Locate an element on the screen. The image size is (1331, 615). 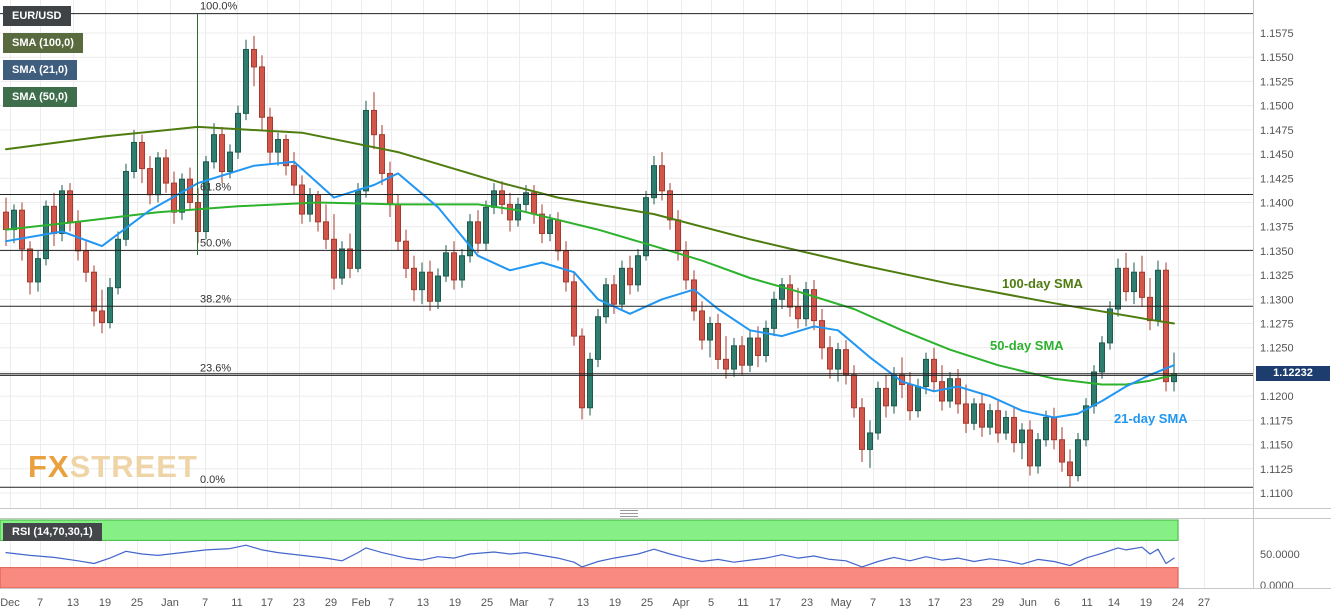
svg-text: 24 is located at coordinates (1178, 603).